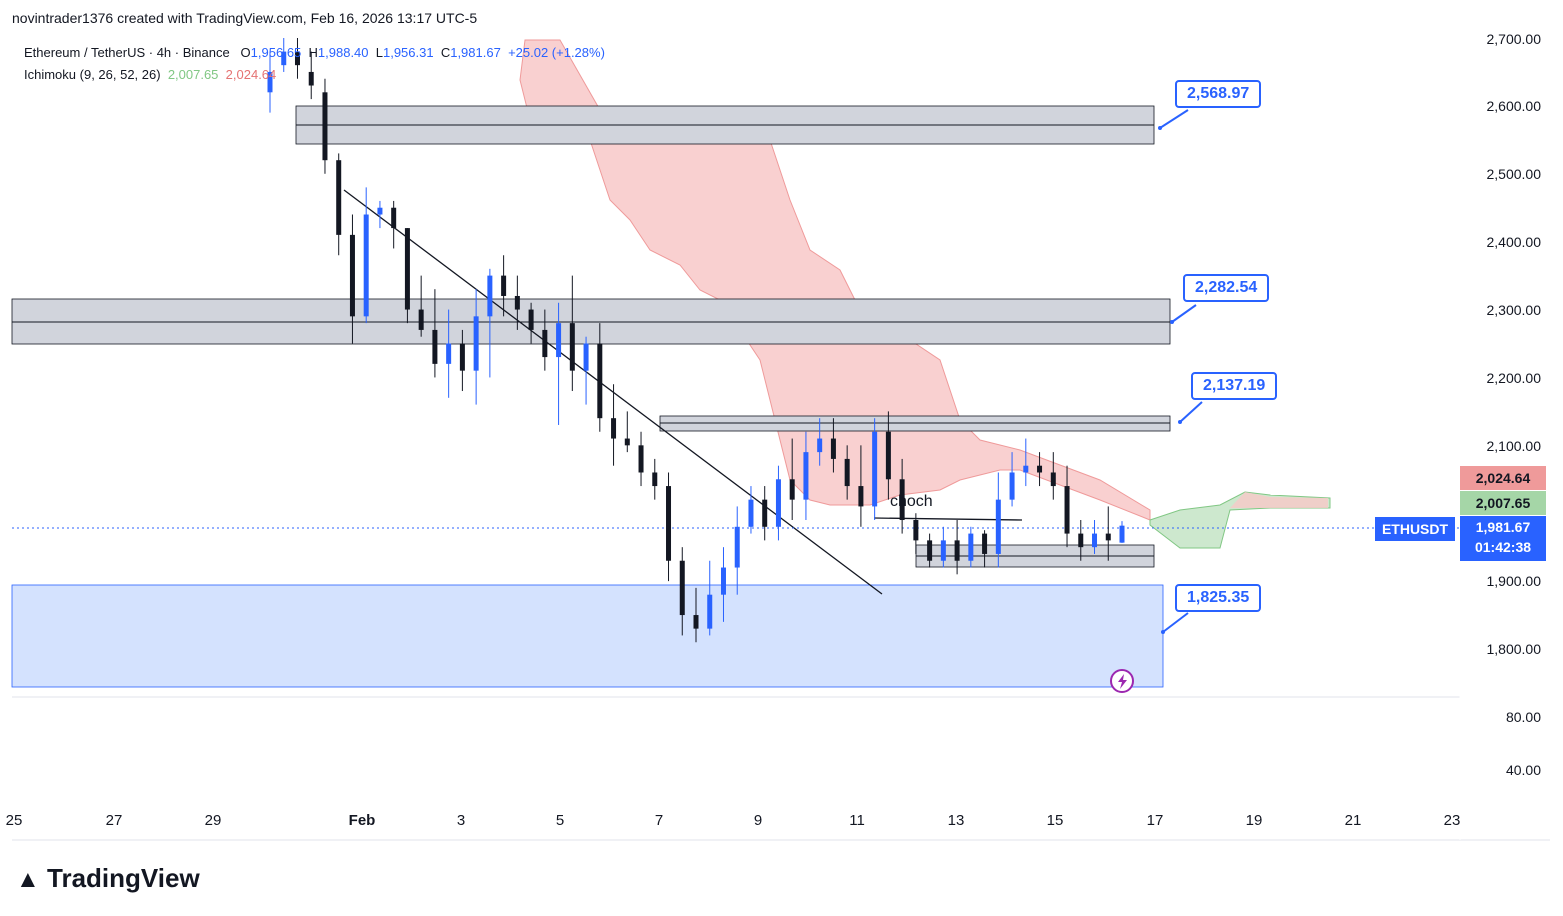 Image resolution: width=1563 pixels, height=916 pixels. I want to click on level-callout-2282: 2,282.54, so click(1226, 288).